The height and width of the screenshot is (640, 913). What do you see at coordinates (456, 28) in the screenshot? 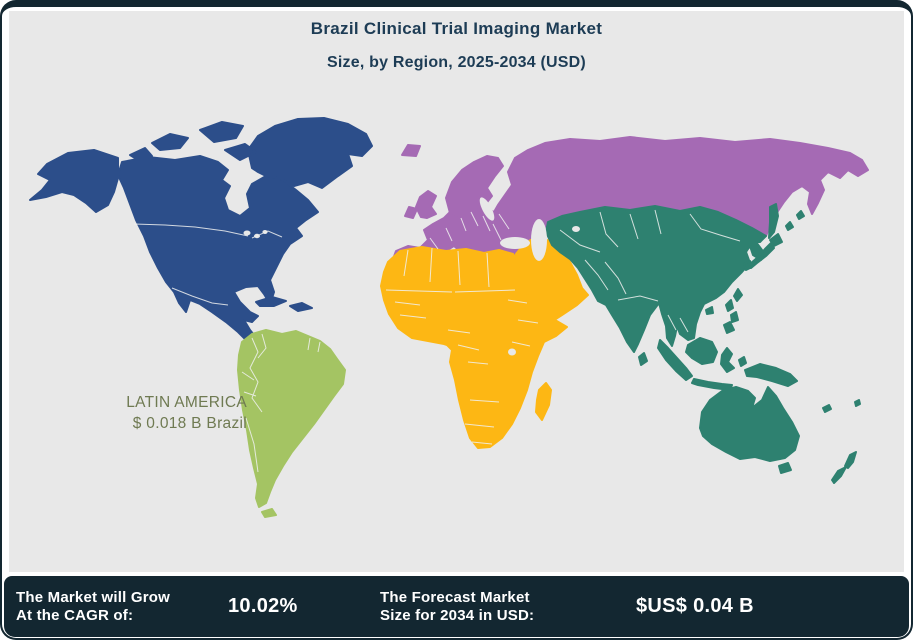
I see `chart-title: Brazil Clinical Trial Imaging Market` at bounding box center [456, 28].